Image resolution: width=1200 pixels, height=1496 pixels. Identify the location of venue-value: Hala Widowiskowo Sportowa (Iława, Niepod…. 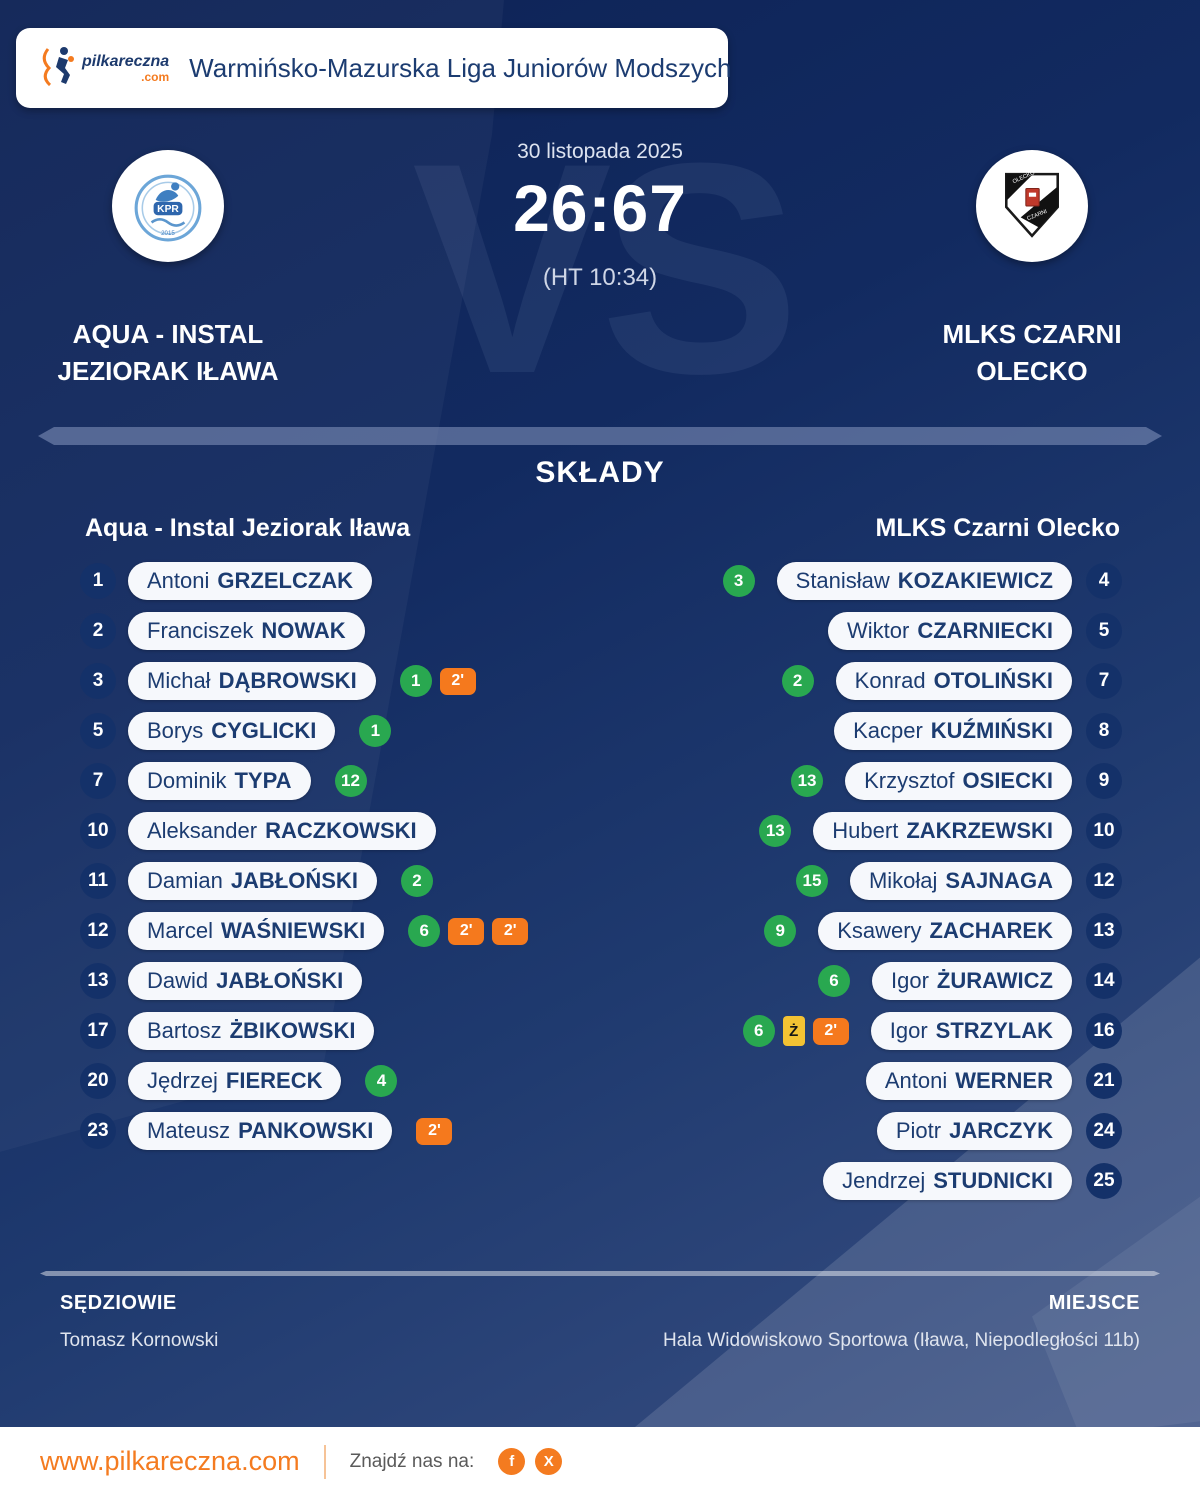
(901, 1340).